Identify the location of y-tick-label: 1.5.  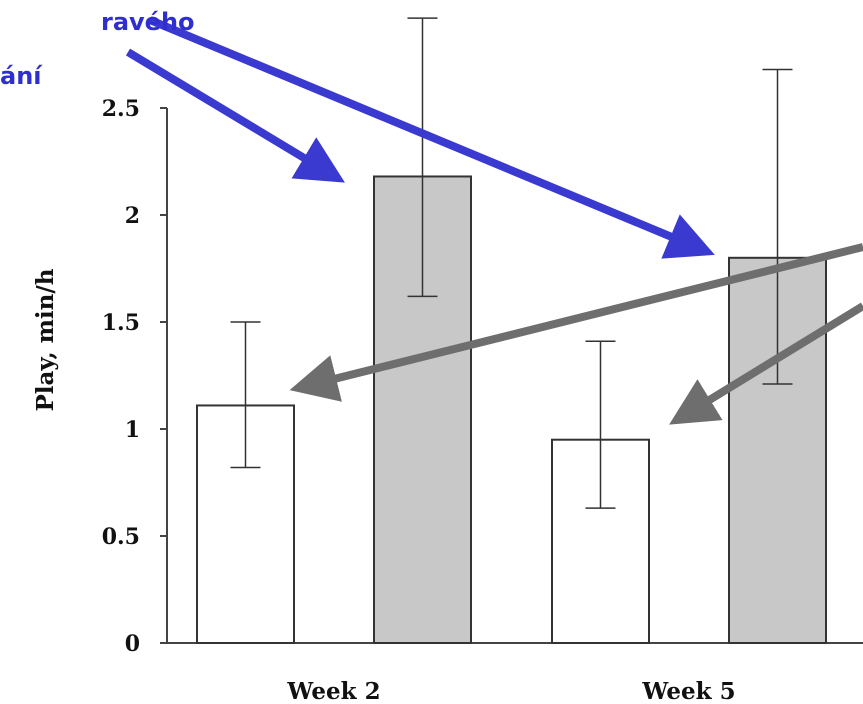
(121, 323).